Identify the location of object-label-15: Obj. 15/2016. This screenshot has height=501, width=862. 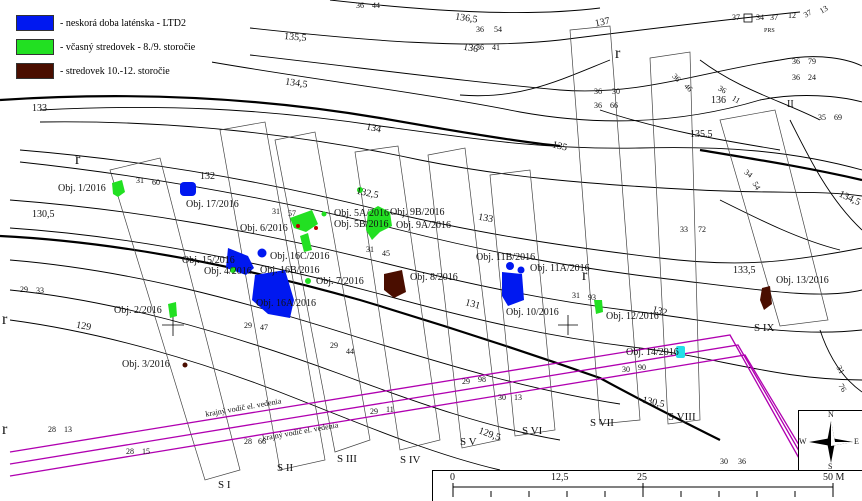
(208, 260).